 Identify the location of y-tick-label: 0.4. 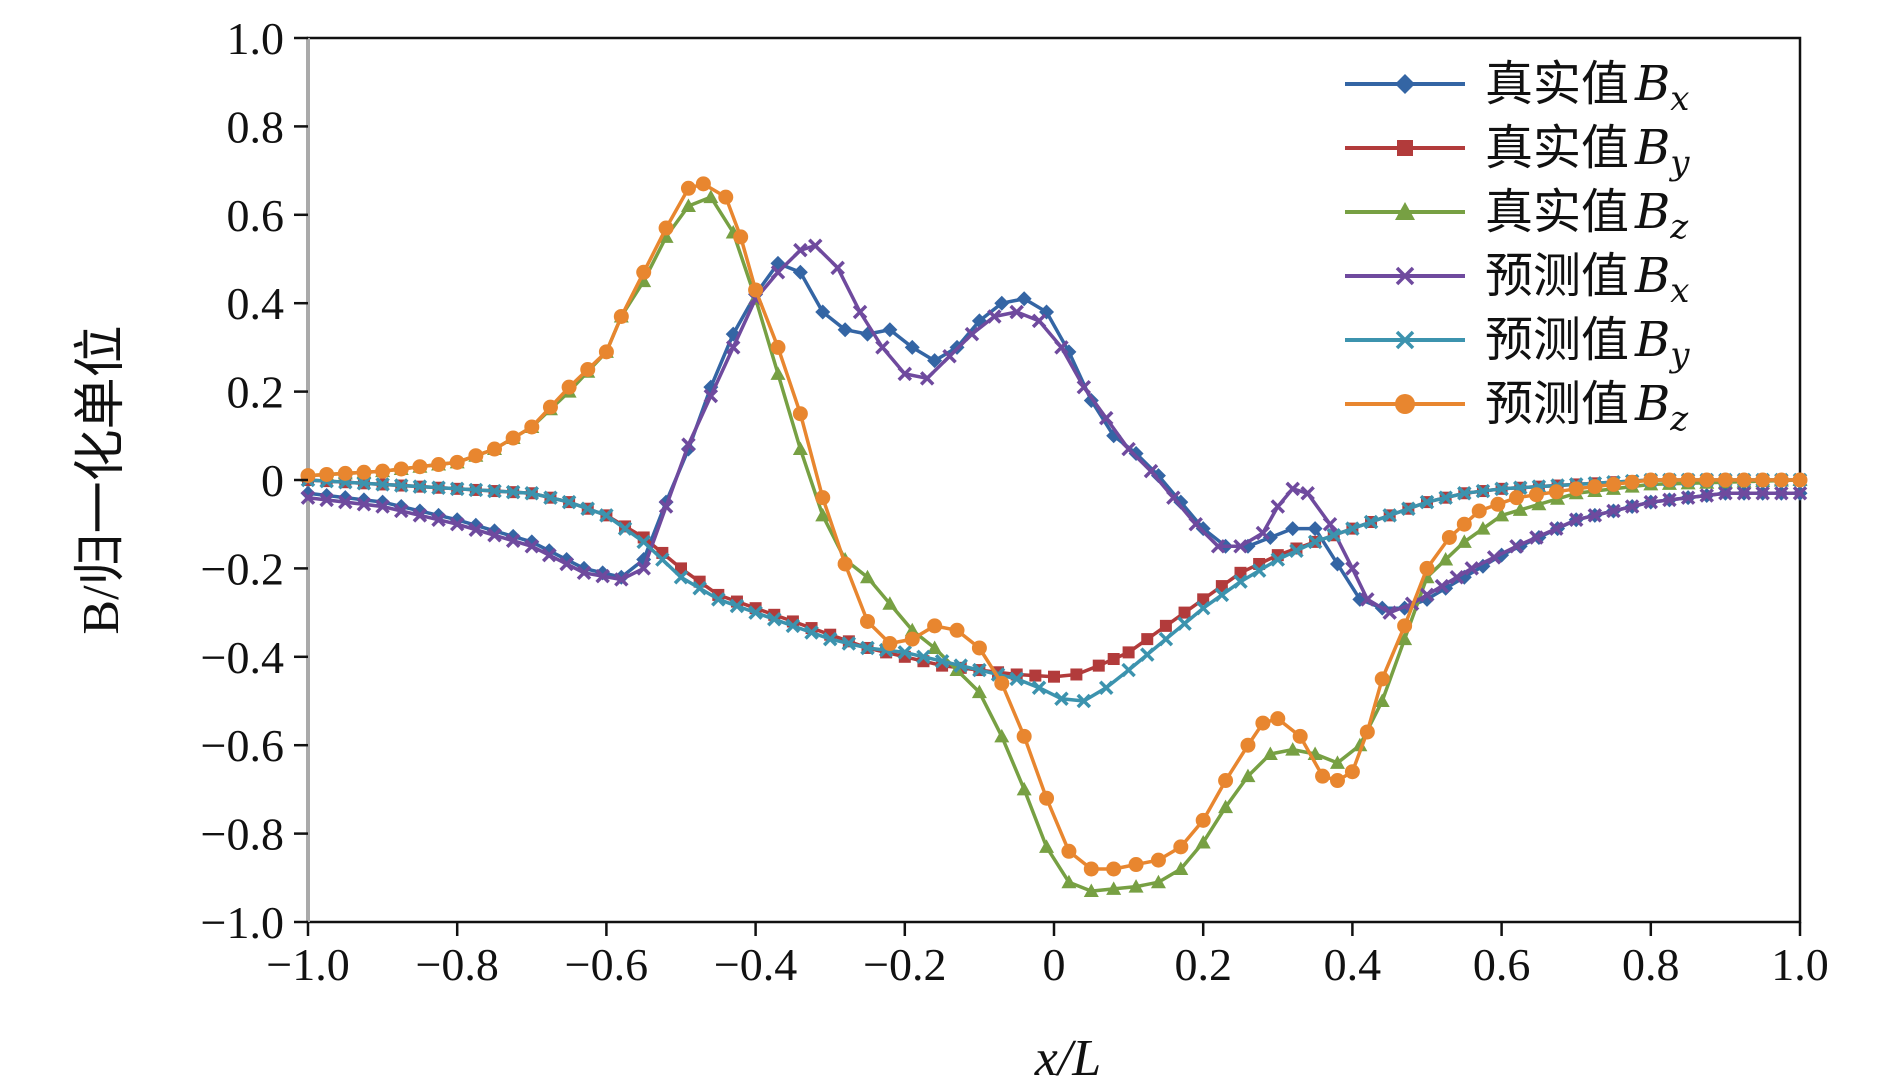
(256, 303).